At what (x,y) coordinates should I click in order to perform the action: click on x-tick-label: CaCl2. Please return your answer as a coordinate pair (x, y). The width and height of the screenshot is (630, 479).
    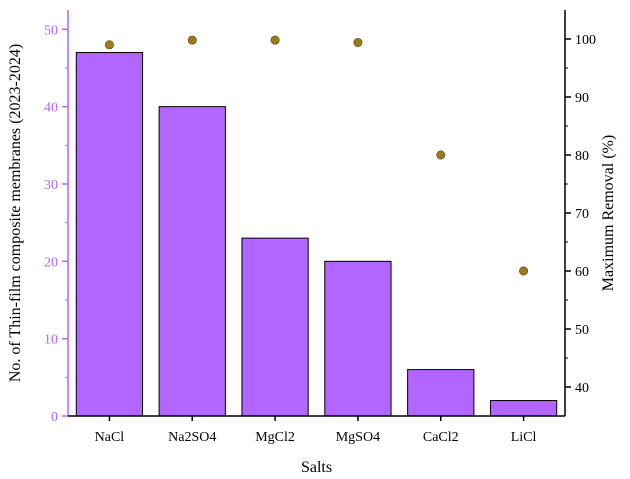
    Looking at the image, I should click on (441, 437).